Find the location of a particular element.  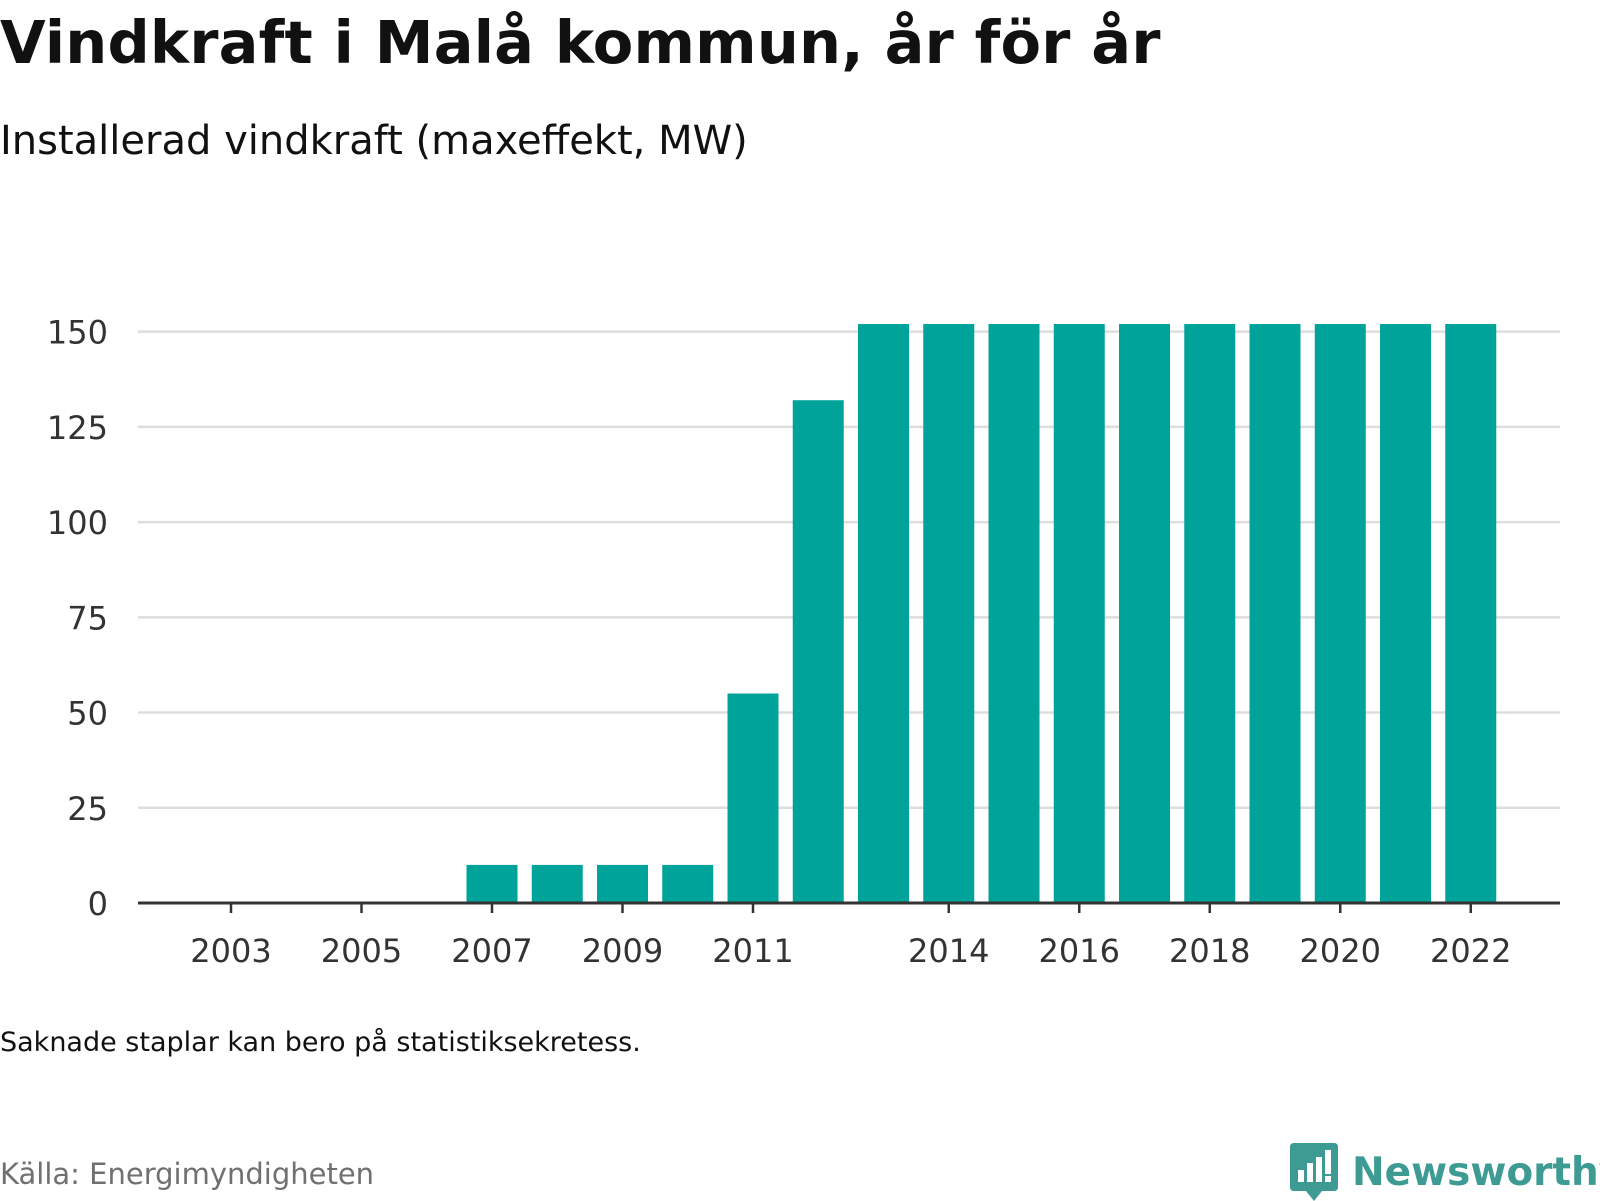

x-tick-label: 2016 is located at coordinates (1079, 951).